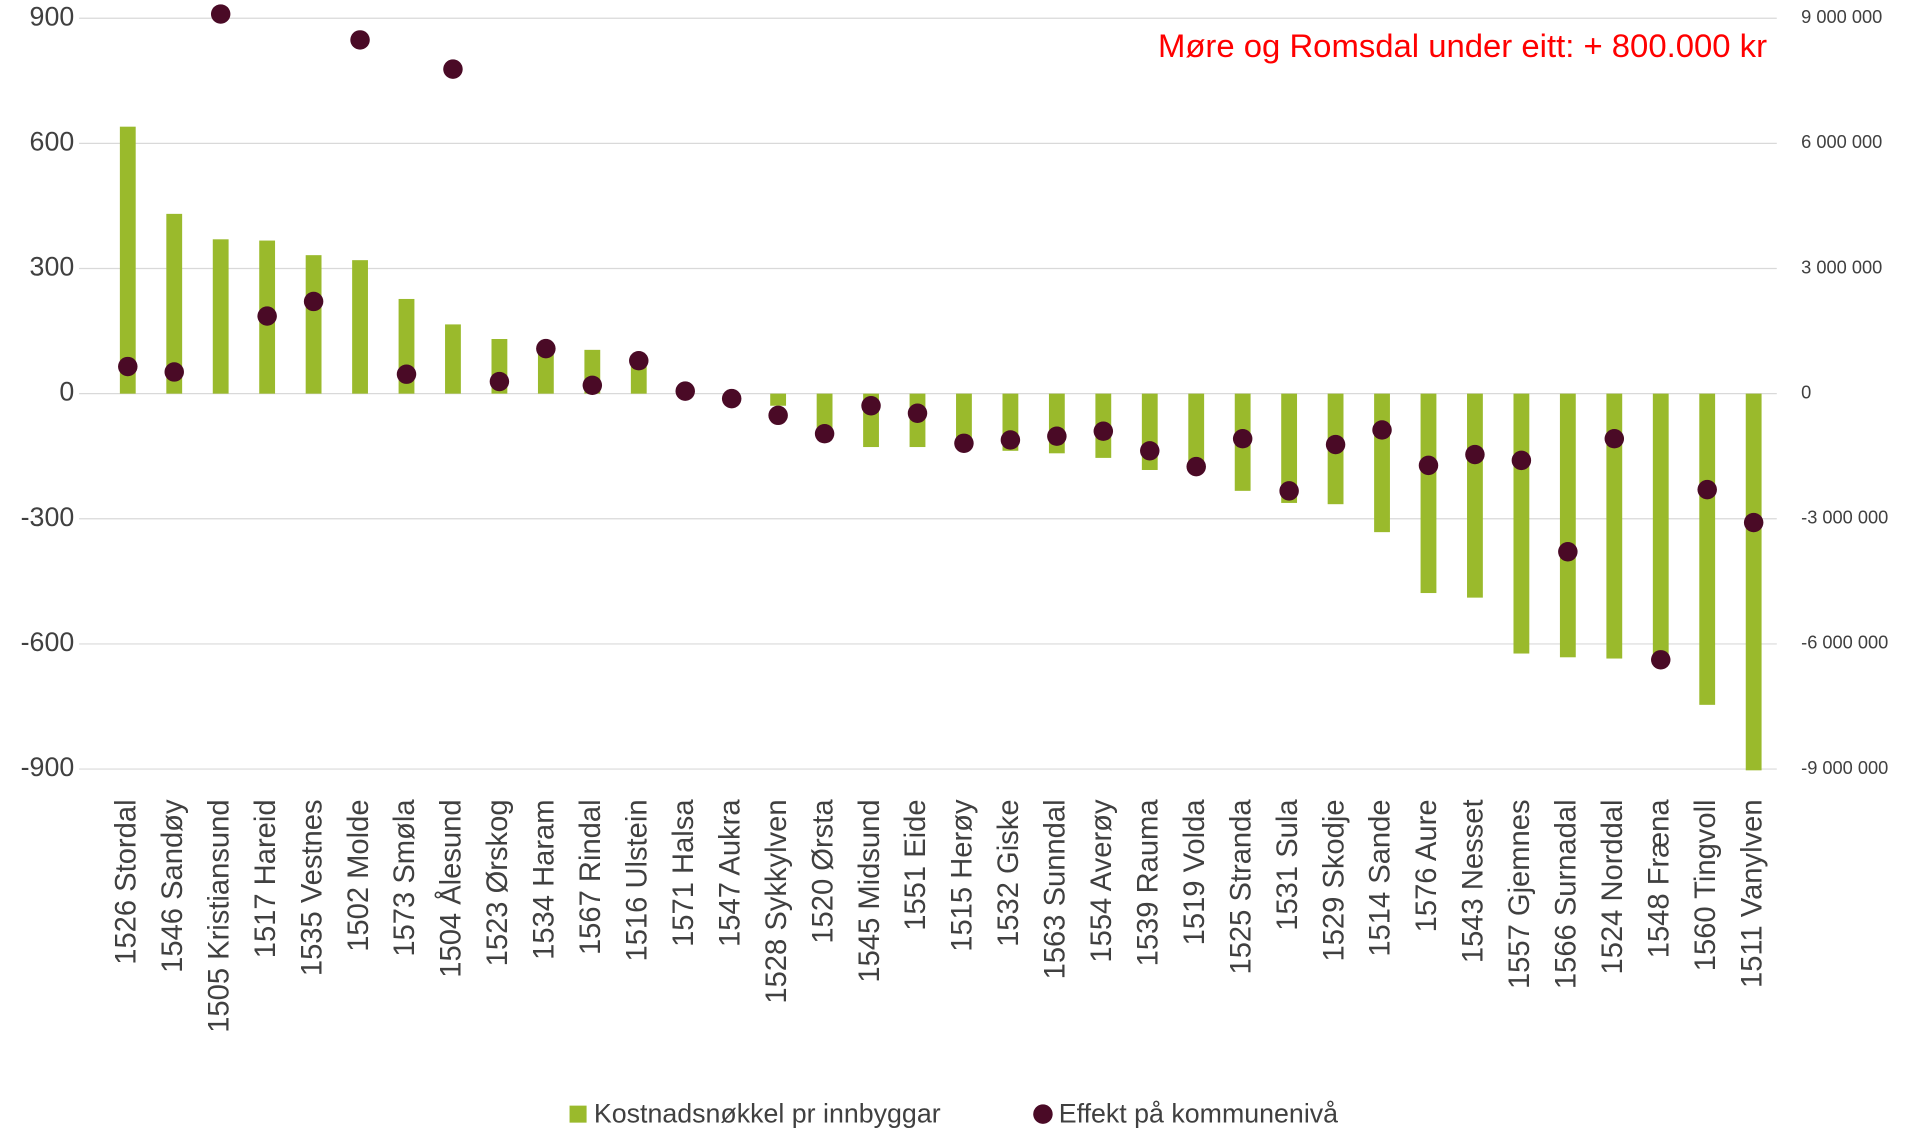 The width and height of the screenshot is (1907, 1136). What do you see at coordinates (777, 901) in the screenshot?
I see `x-tick-label: 1528 Sykkylven` at bounding box center [777, 901].